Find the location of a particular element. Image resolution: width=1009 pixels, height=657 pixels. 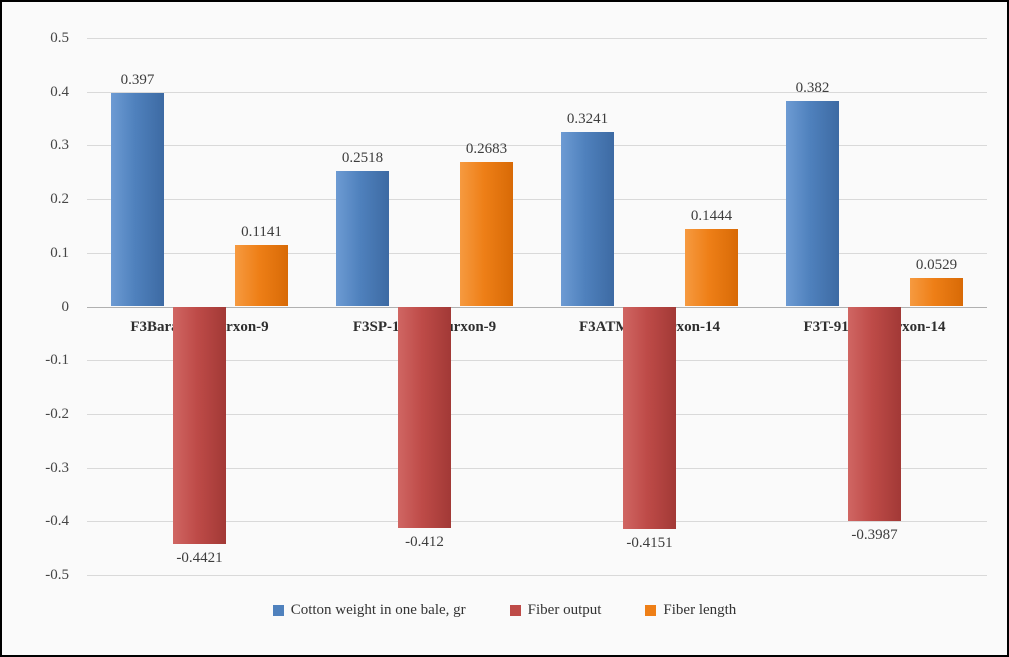

legend-item-fiber-output: Fiber output is located at coordinates (555, 610).